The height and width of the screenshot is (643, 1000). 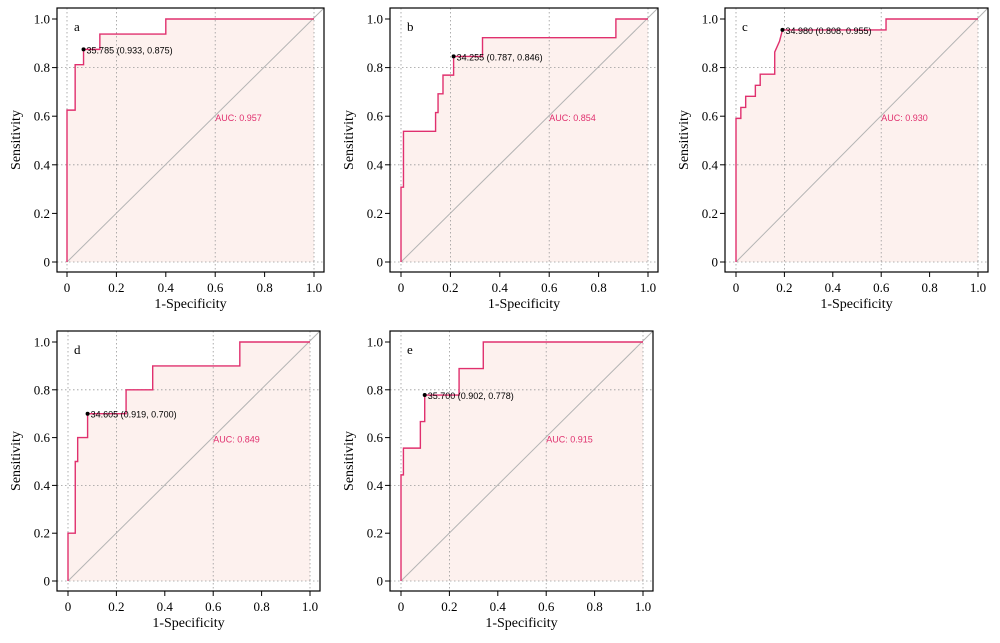 What do you see at coordinates (904, 118) in the screenshot?
I see `auc-label: AUC: 0.930` at bounding box center [904, 118].